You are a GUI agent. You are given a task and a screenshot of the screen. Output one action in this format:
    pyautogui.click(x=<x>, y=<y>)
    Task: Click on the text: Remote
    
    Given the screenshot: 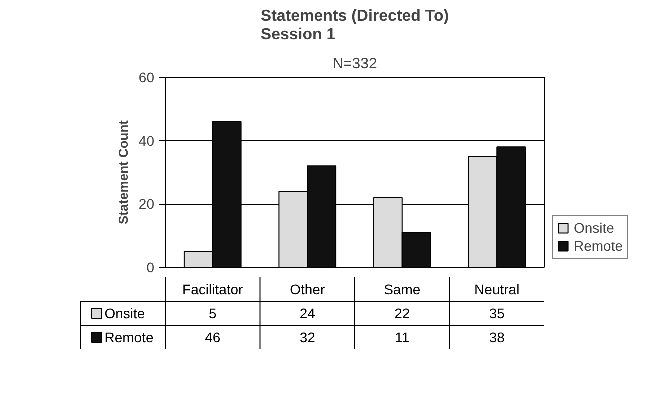 What is the action you would take?
    pyautogui.click(x=129, y=338)
    